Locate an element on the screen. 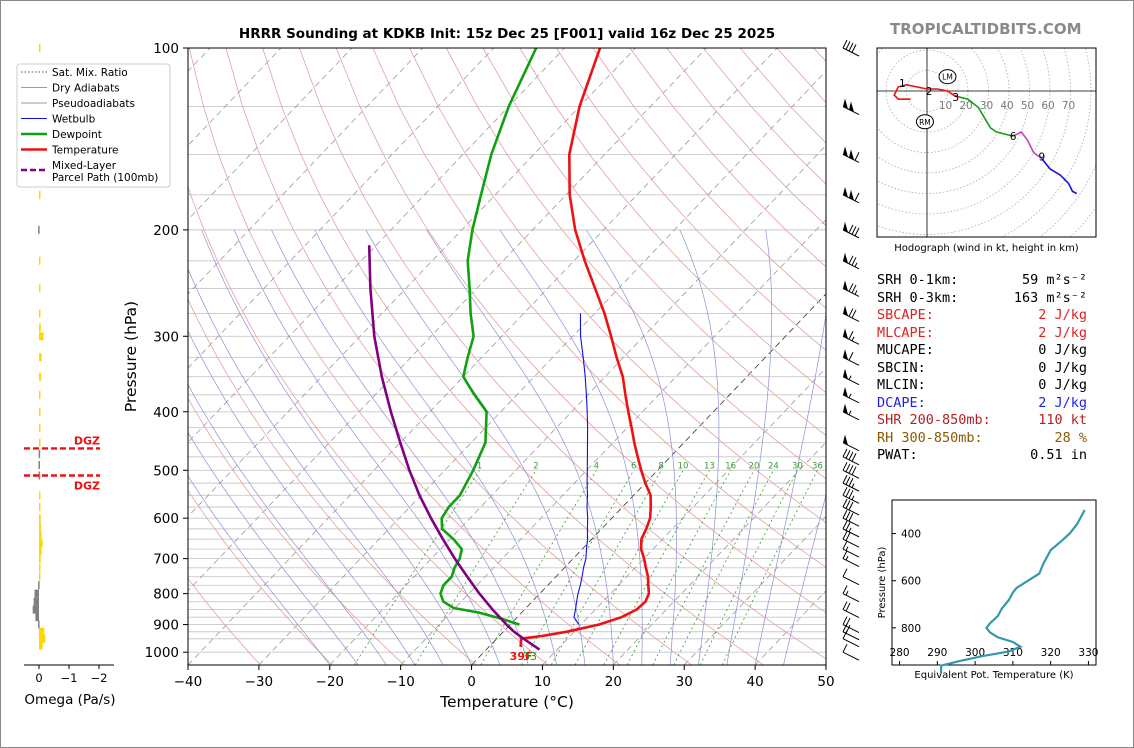  theta-frame is located at coordinates (994, 582).